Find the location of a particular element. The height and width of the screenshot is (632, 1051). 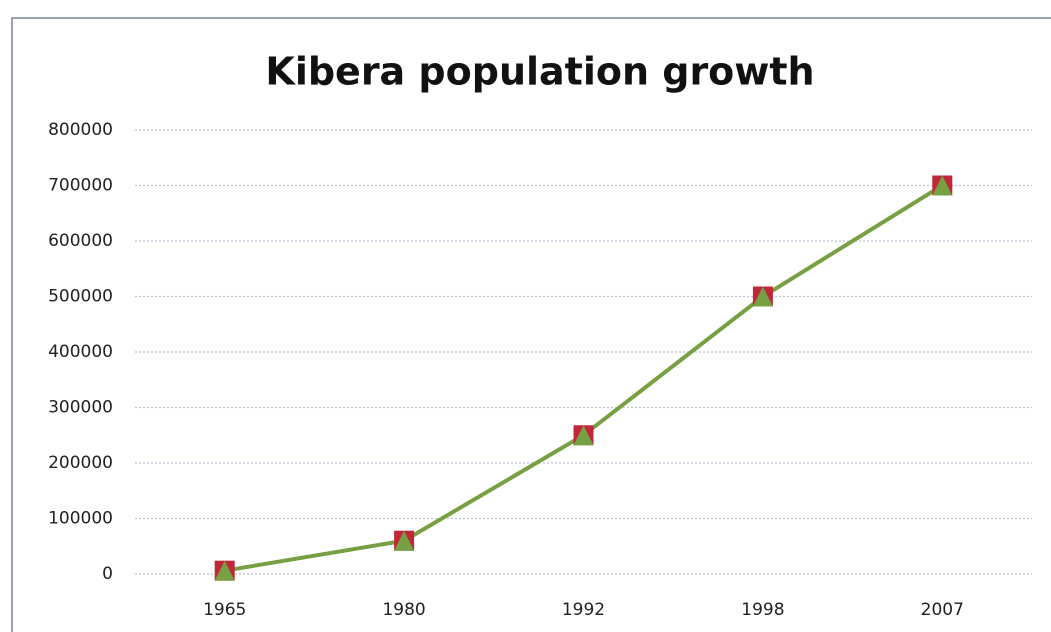

x-tick-label: 2007 is located at coordinates (942, 610).